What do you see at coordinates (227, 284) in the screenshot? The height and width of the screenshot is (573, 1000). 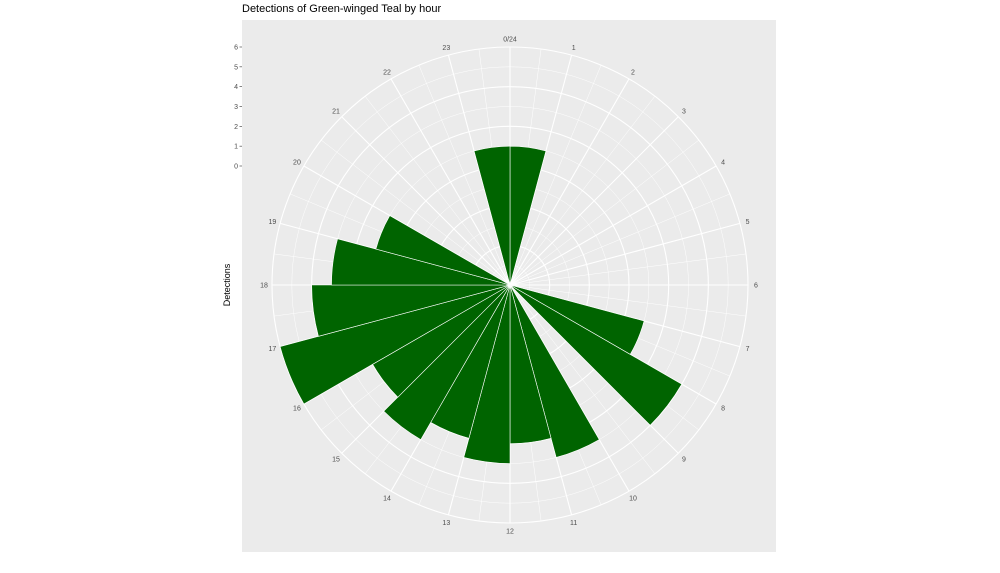 I see `y-axis-label: Detections` at bounding box center [227, 284].